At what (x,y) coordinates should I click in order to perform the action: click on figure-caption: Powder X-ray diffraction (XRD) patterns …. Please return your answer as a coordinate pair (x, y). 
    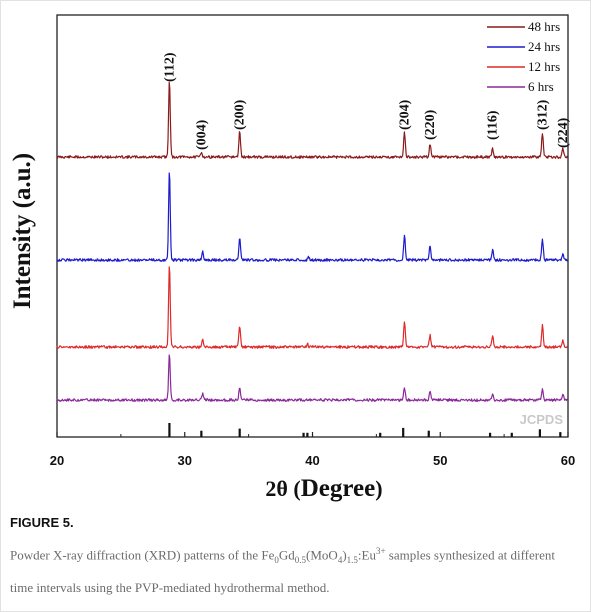
    Looking at the image, I should click on (295, 569).